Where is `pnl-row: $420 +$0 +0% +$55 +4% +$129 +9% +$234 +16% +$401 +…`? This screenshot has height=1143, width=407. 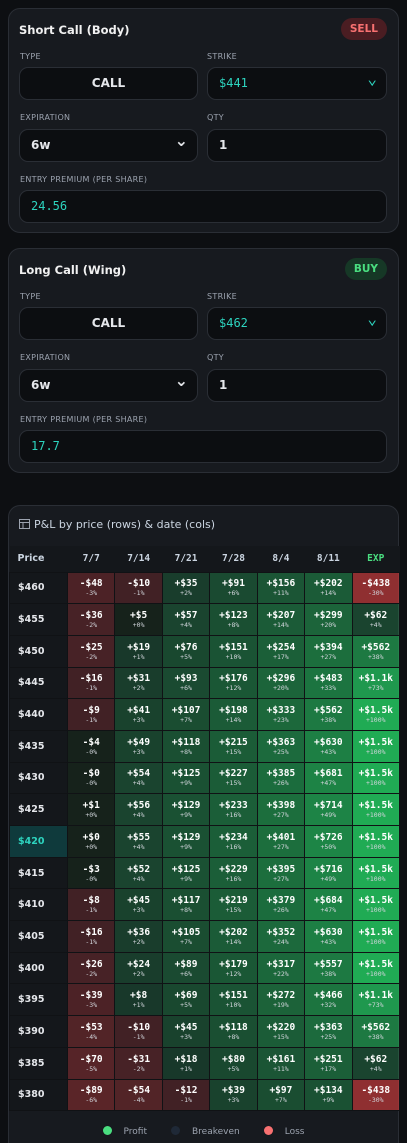 pnl-row: $420 +$0 +0% +$55 +4% +$129 +9% +$234 +16% +$401 +… is located at coordinates (205, 841).